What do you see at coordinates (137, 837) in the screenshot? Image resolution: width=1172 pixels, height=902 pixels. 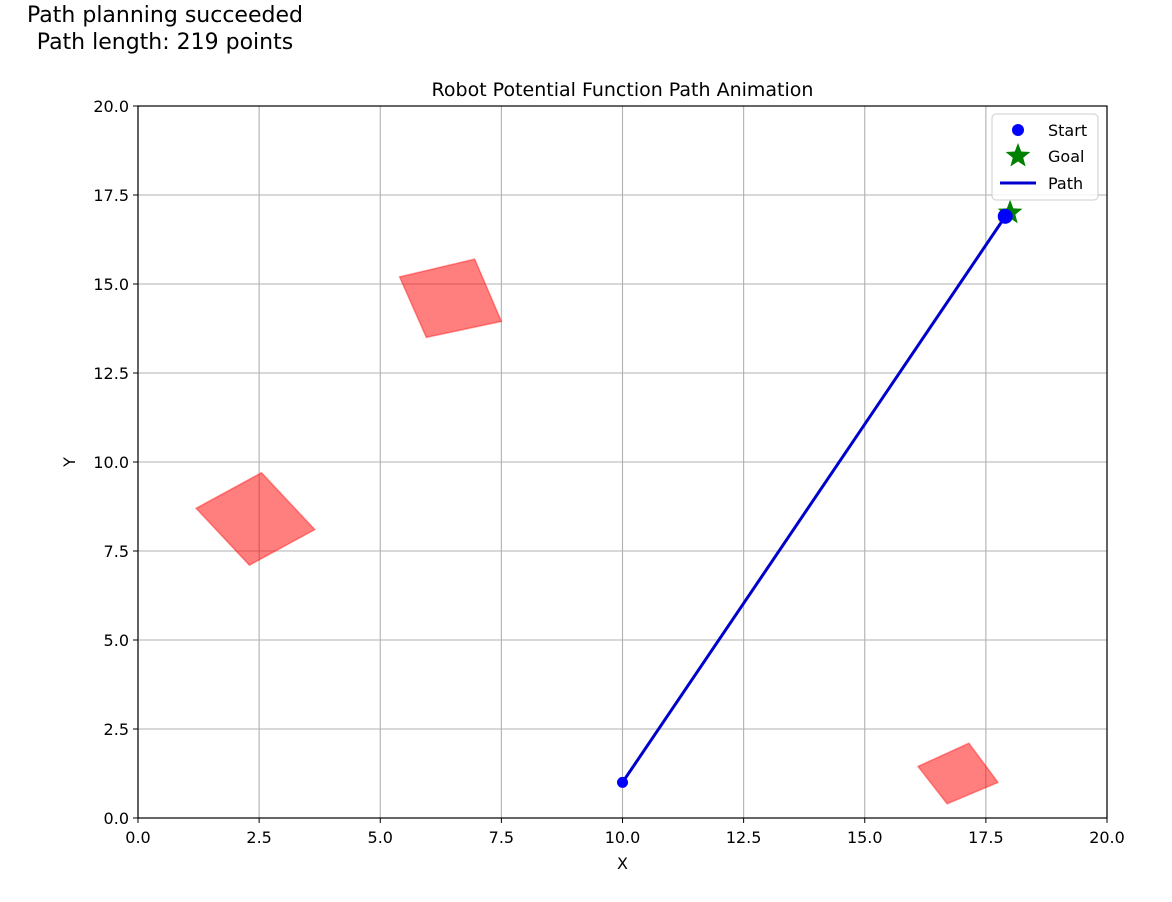 I see `x-tick-label: 0.0` at bounding box center [137, 837].